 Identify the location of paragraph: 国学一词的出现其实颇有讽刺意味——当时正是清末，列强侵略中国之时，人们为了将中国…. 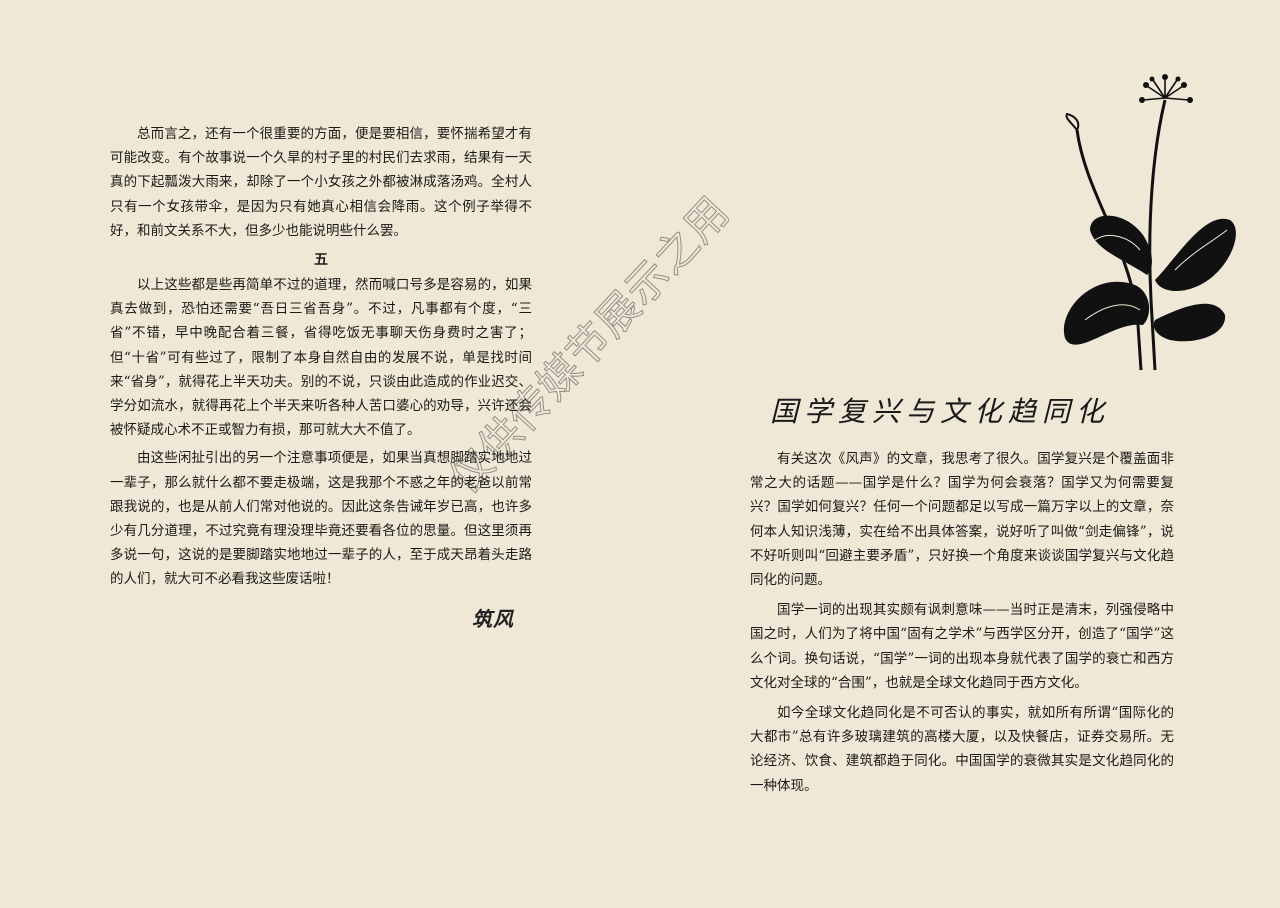
(962, 646).